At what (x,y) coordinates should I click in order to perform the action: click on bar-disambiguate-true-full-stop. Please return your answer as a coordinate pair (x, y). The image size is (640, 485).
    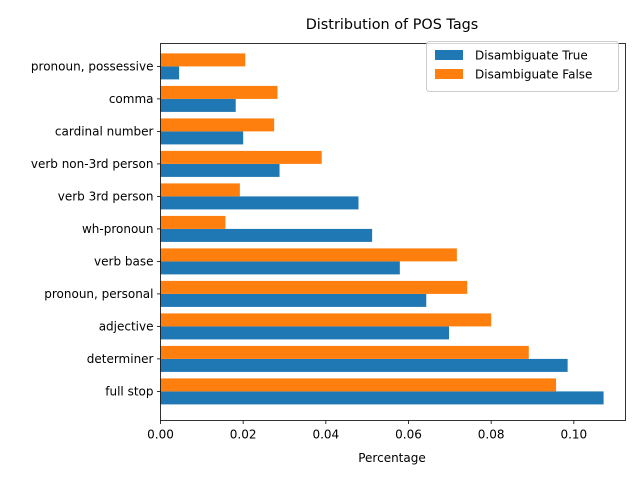
    Looking at the image, I should click on (382, 398).